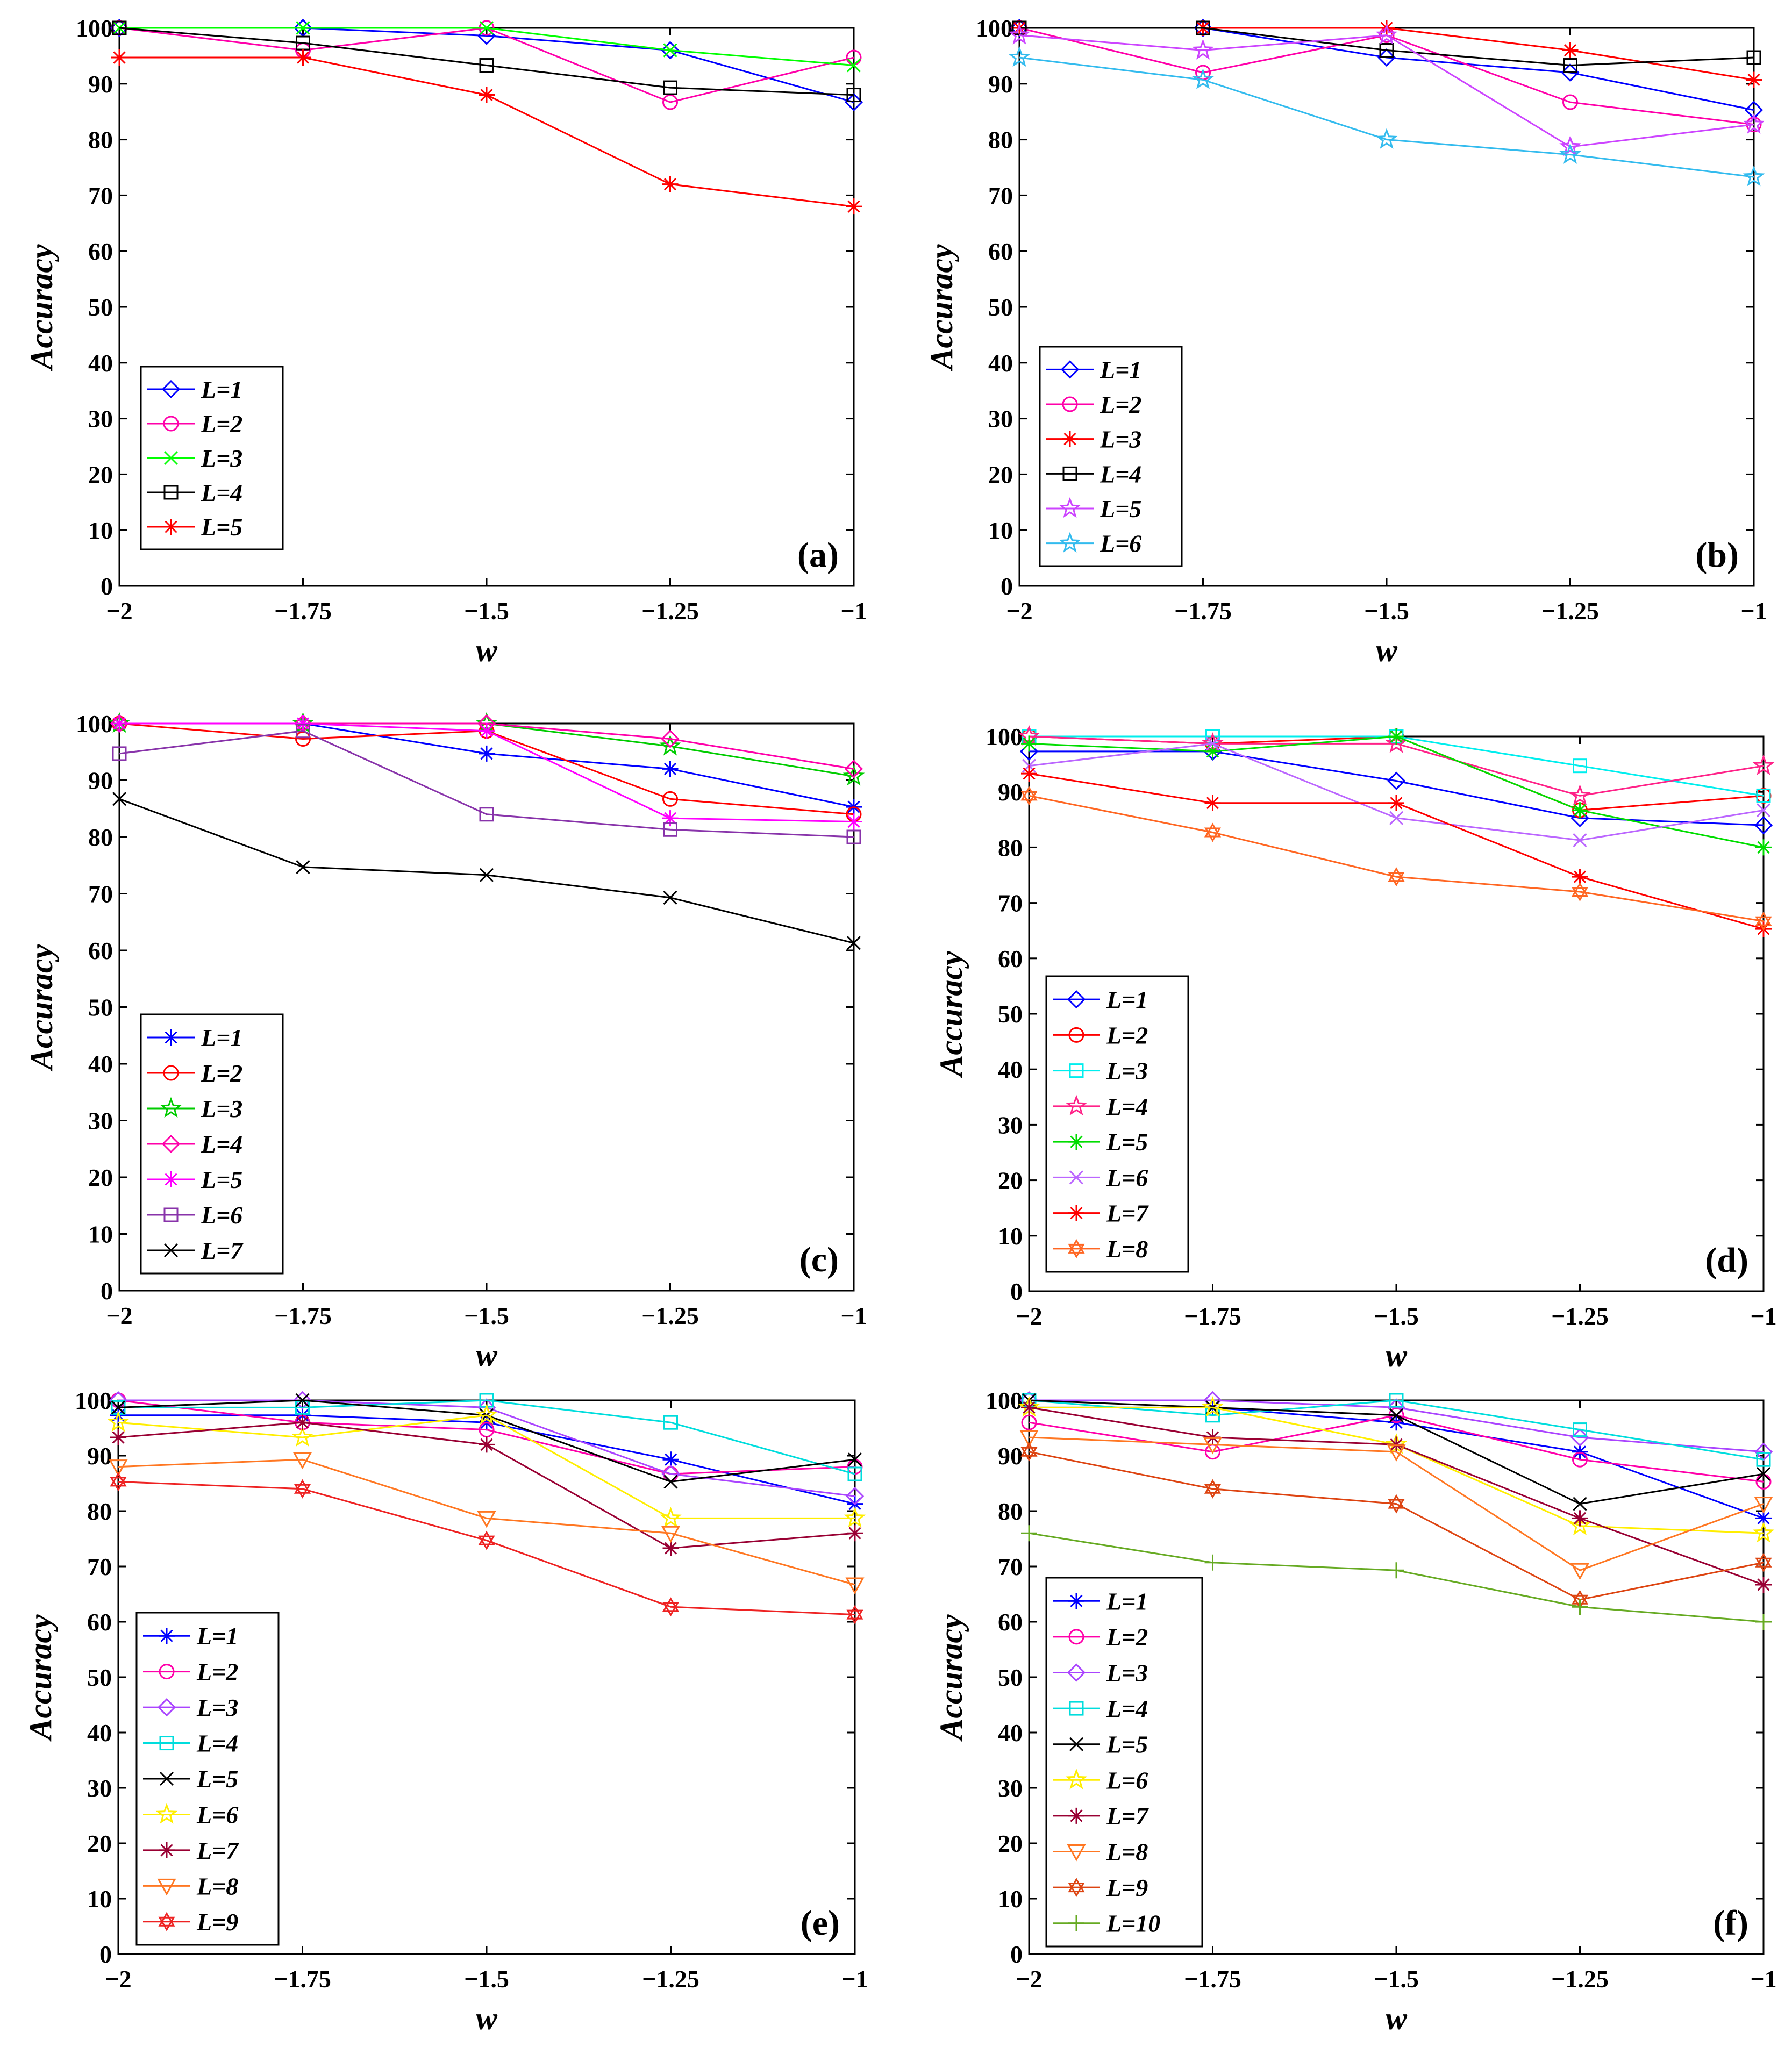  What do you see at coordinates (217, 1814) in the screenshot?
I see `legend-label: L=6` at bounding box center [217, 1814].